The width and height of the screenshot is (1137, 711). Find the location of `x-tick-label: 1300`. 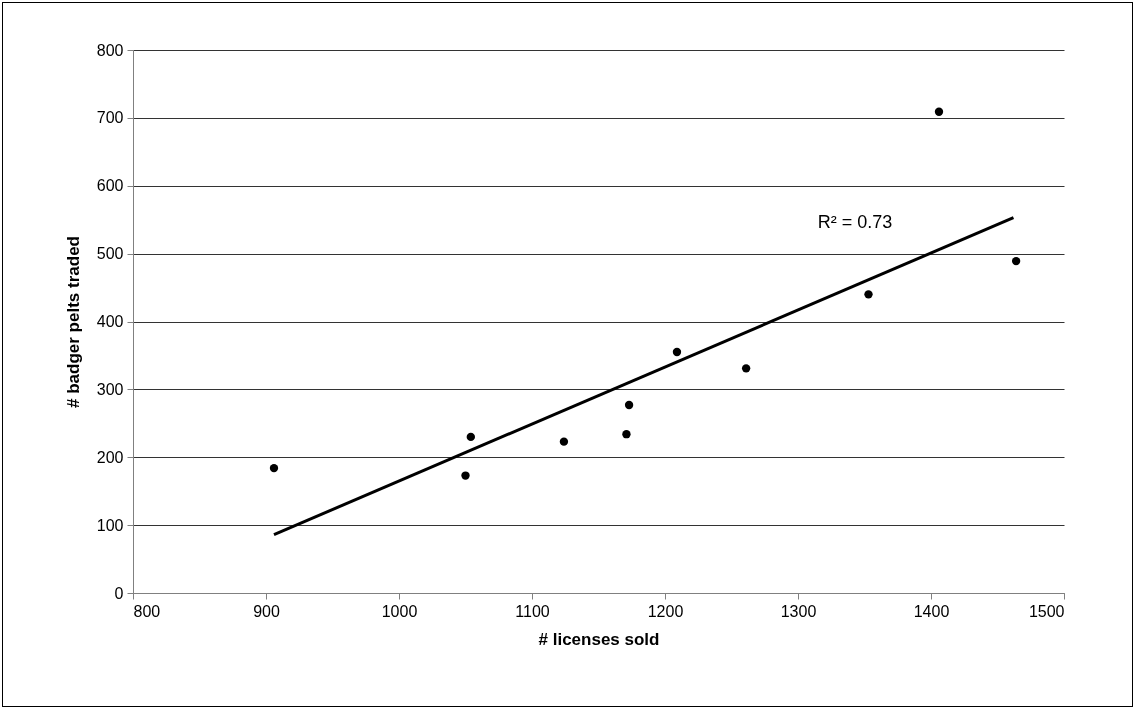

x-tick-label: 1300 is located at coordinates (798, 611).